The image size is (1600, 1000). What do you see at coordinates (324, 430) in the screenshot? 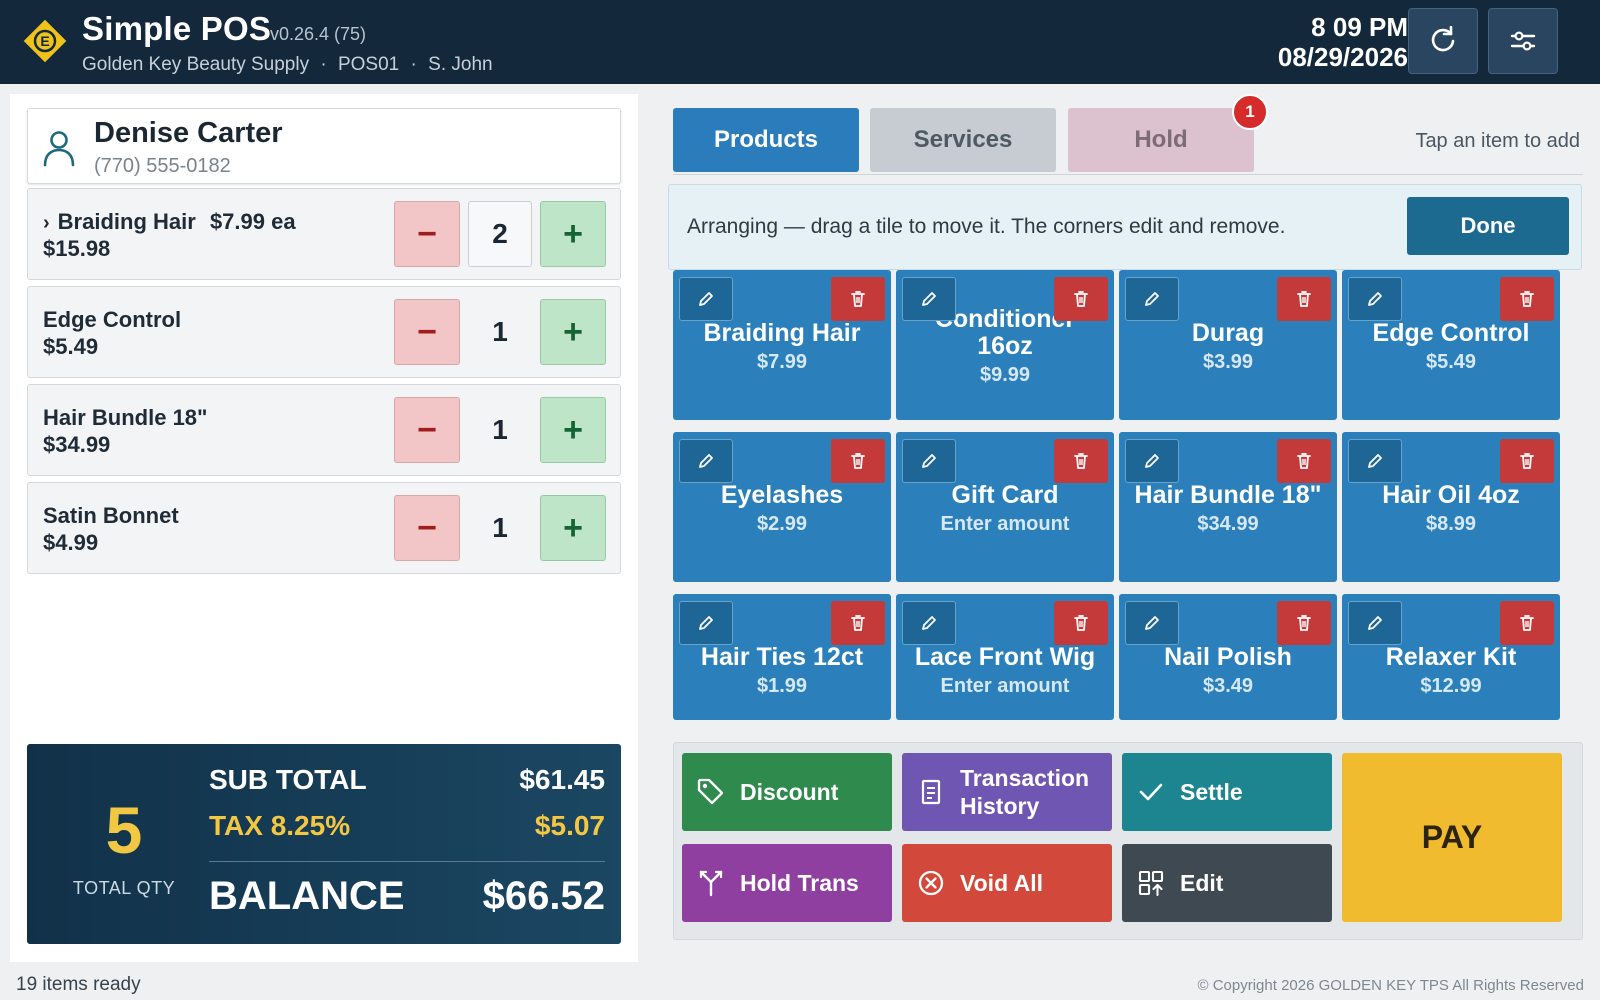
I see `cart-item-hair-bundle: Hair Bundle 18" $34.99 − 1 +` at bounding box center [324, 430].